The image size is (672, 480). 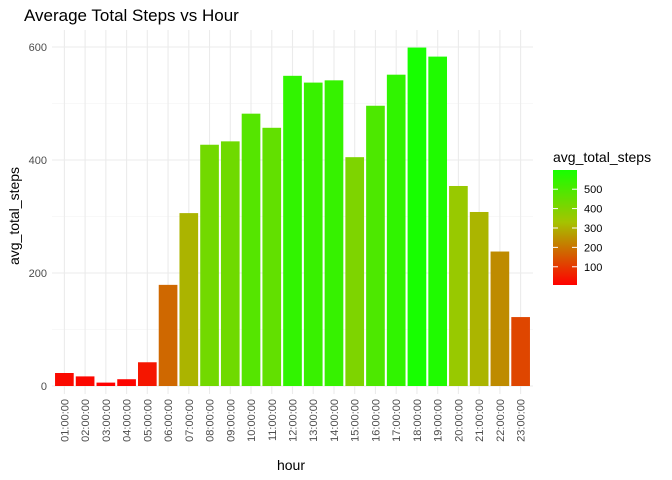 What do you see at coordinates (417, 216) in the screenshot?
I see `bar-18:00:00` at bounding box center [417, 216].